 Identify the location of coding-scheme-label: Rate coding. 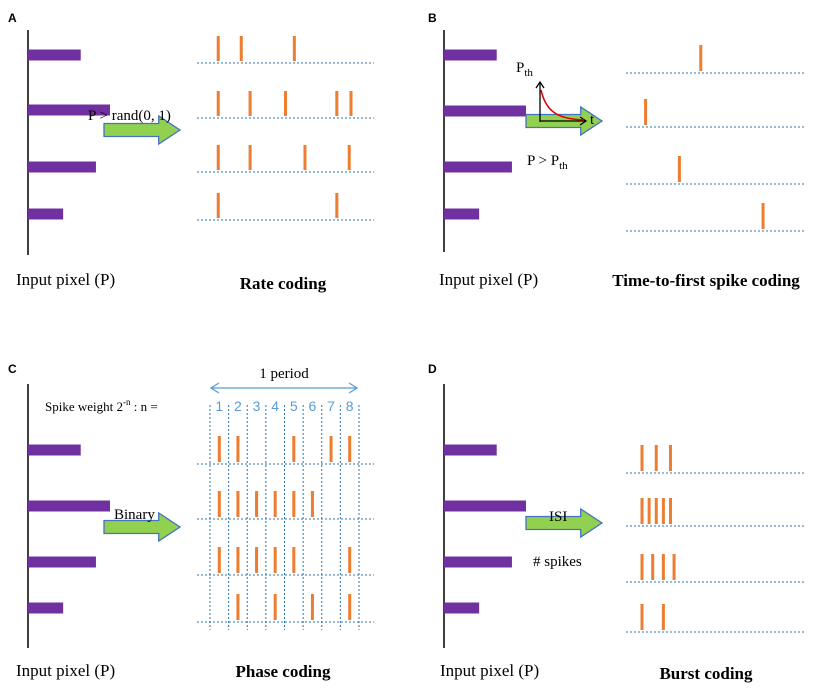
(283, 283).